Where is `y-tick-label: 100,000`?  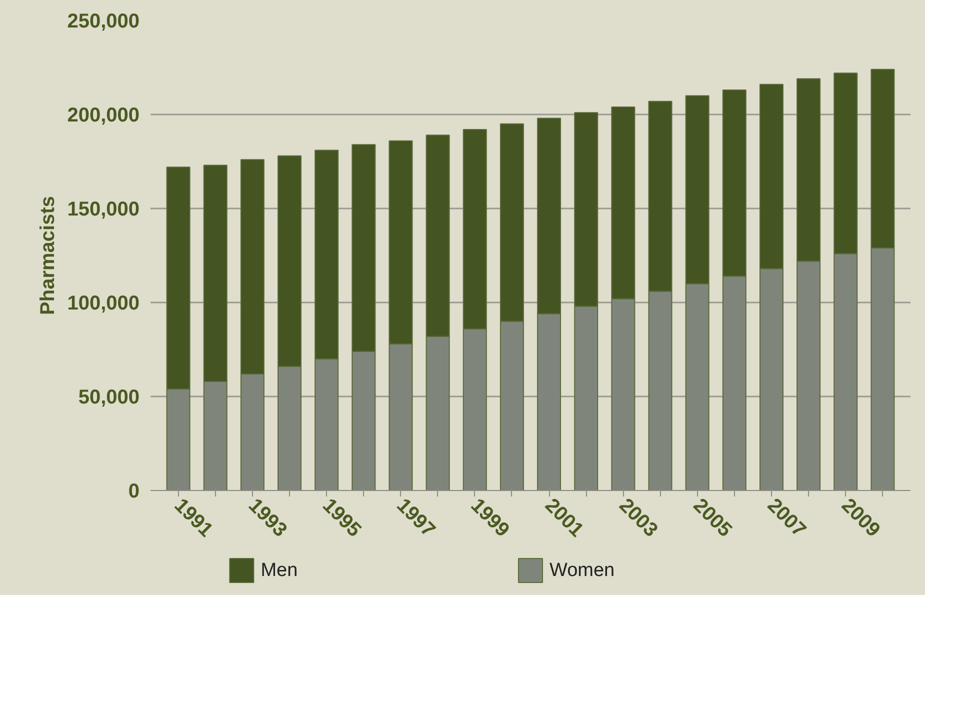 y-tick-label: 100,000 is located at coordinates (103, 303).